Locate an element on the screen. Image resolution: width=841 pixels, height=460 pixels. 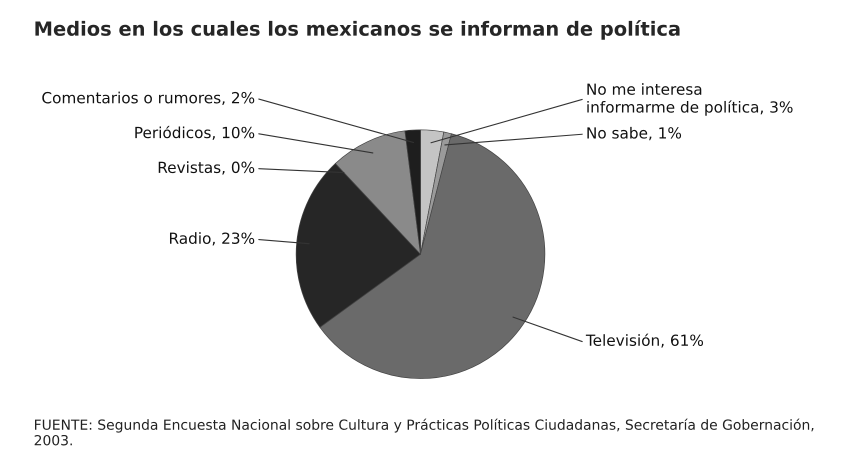
slice-label: Periódicos, 10% is located at coordinates (194, 133).